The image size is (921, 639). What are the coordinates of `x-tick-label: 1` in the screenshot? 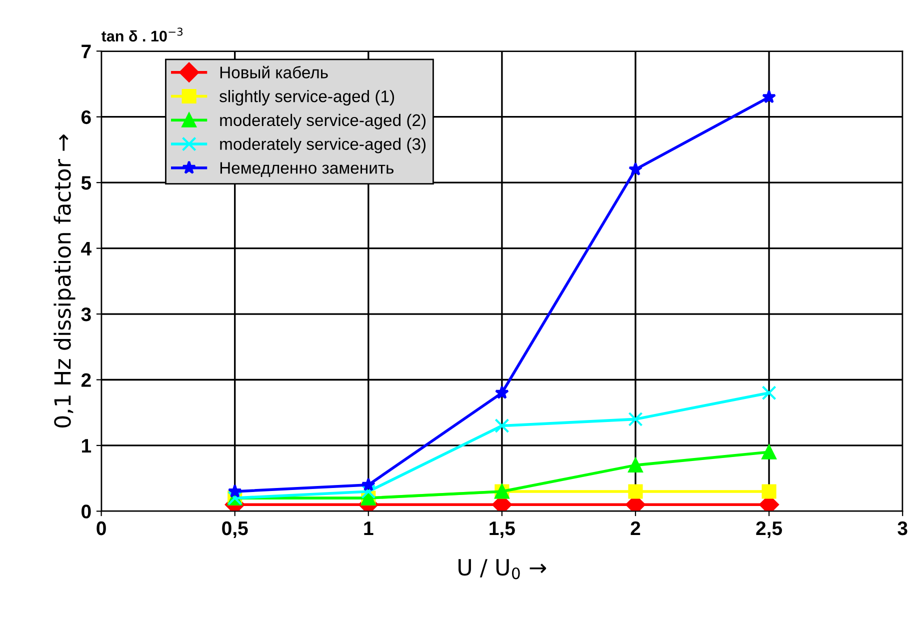 It's located at (369, 529).